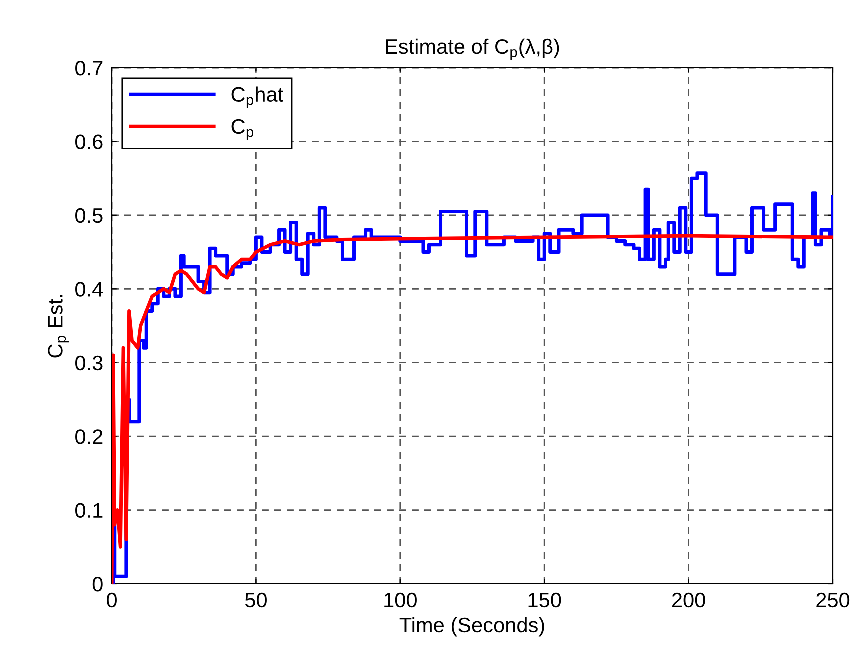 The width and height of the screenshot is (859, 659). I want to click on x-axis-title: Time (Seconds), so click(472, 627).